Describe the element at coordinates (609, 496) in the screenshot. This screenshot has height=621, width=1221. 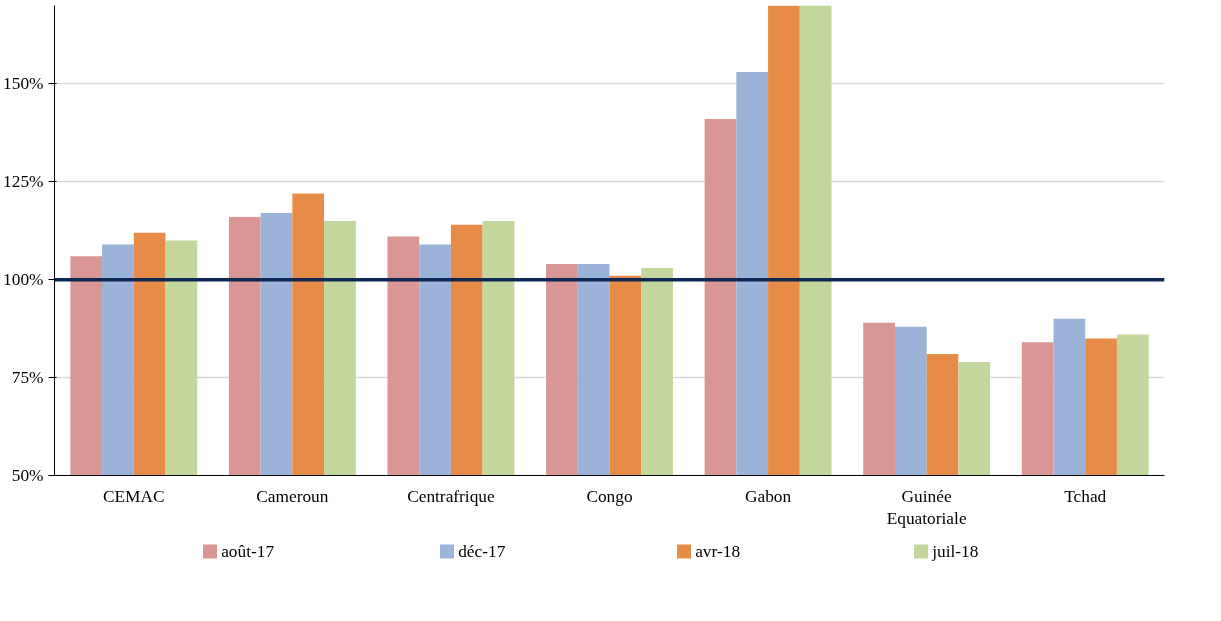
I see `x-tick-label: Congo` at that location.